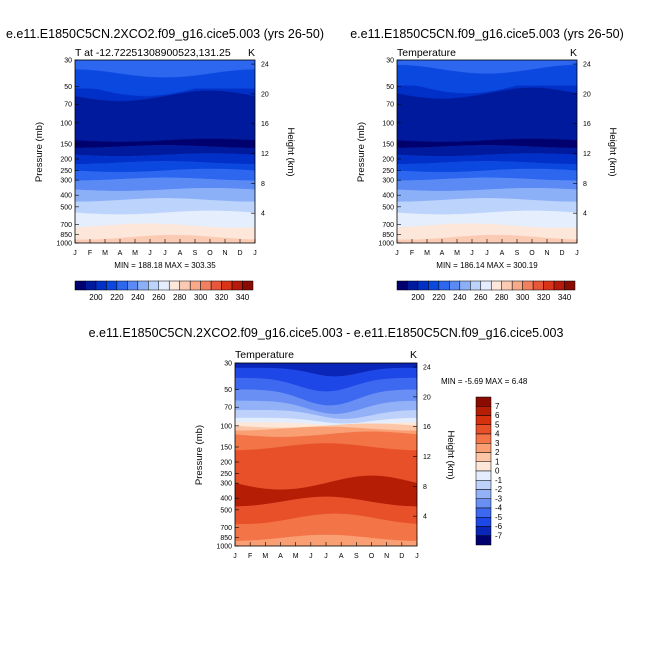  What do you see at coordinates (265, 94) in the screenshot?
I see `y-right-tick-label: 20` at bounding box center [265, 94].